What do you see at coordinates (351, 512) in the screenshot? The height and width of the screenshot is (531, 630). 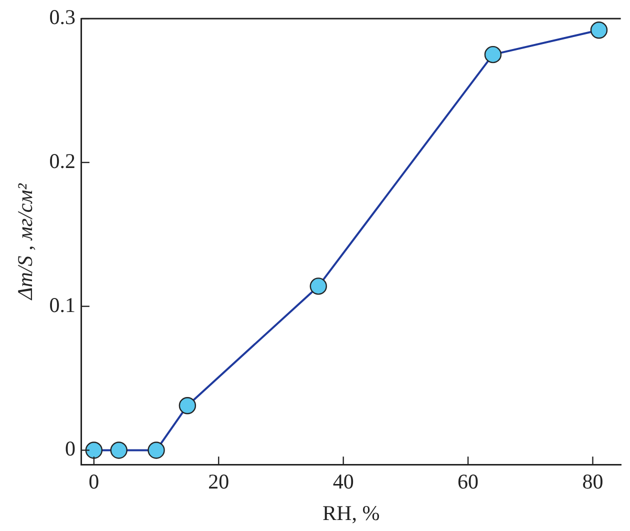 I see `x-axis-title: RH, %` at bounding box center [351, 512].